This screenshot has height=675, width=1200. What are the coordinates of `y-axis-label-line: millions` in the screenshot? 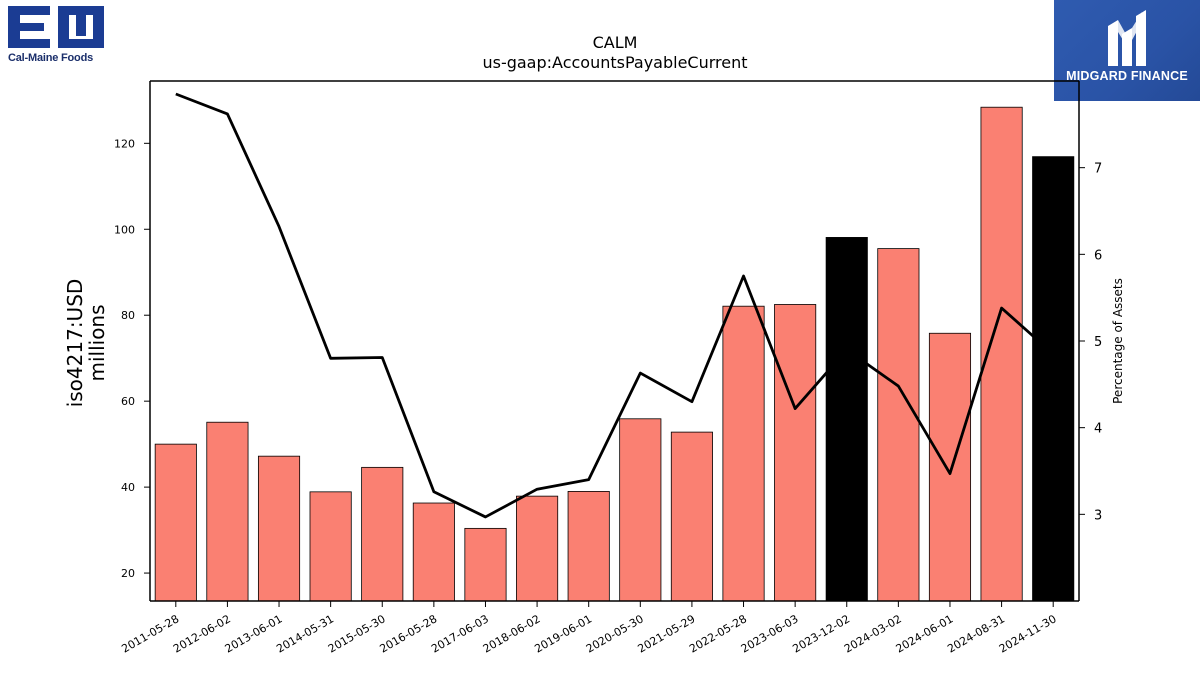 It's located at (97, 342).